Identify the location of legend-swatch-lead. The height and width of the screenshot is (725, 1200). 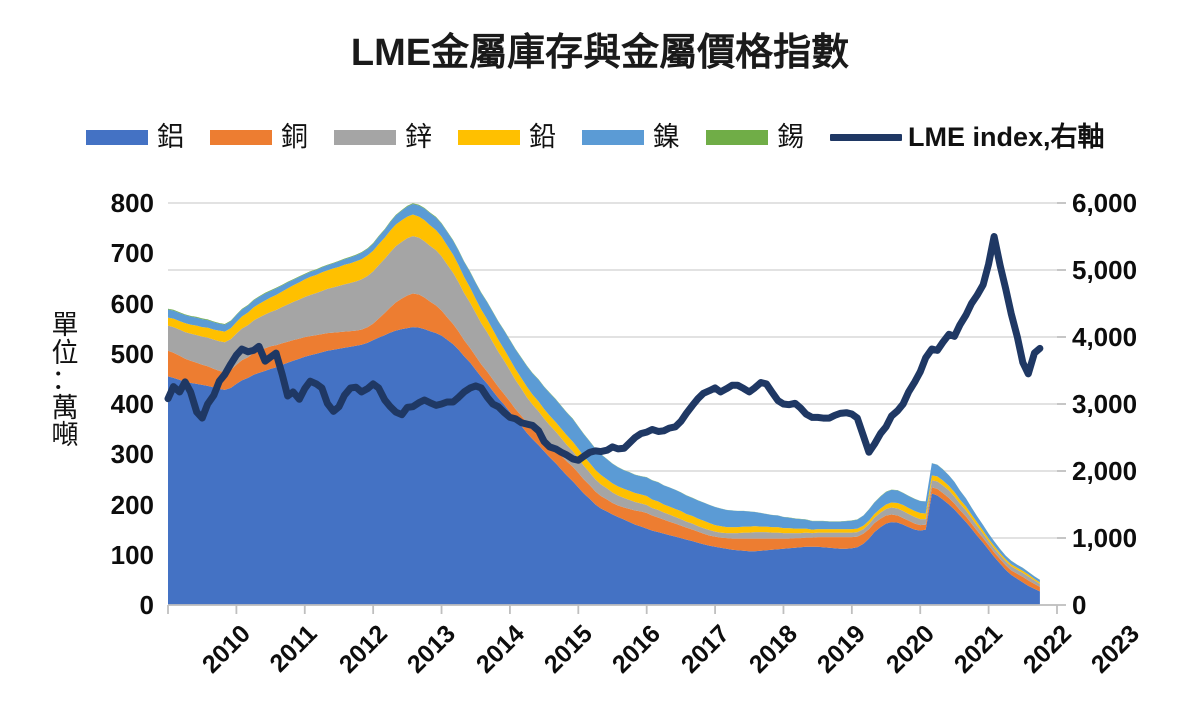
(489, 137).